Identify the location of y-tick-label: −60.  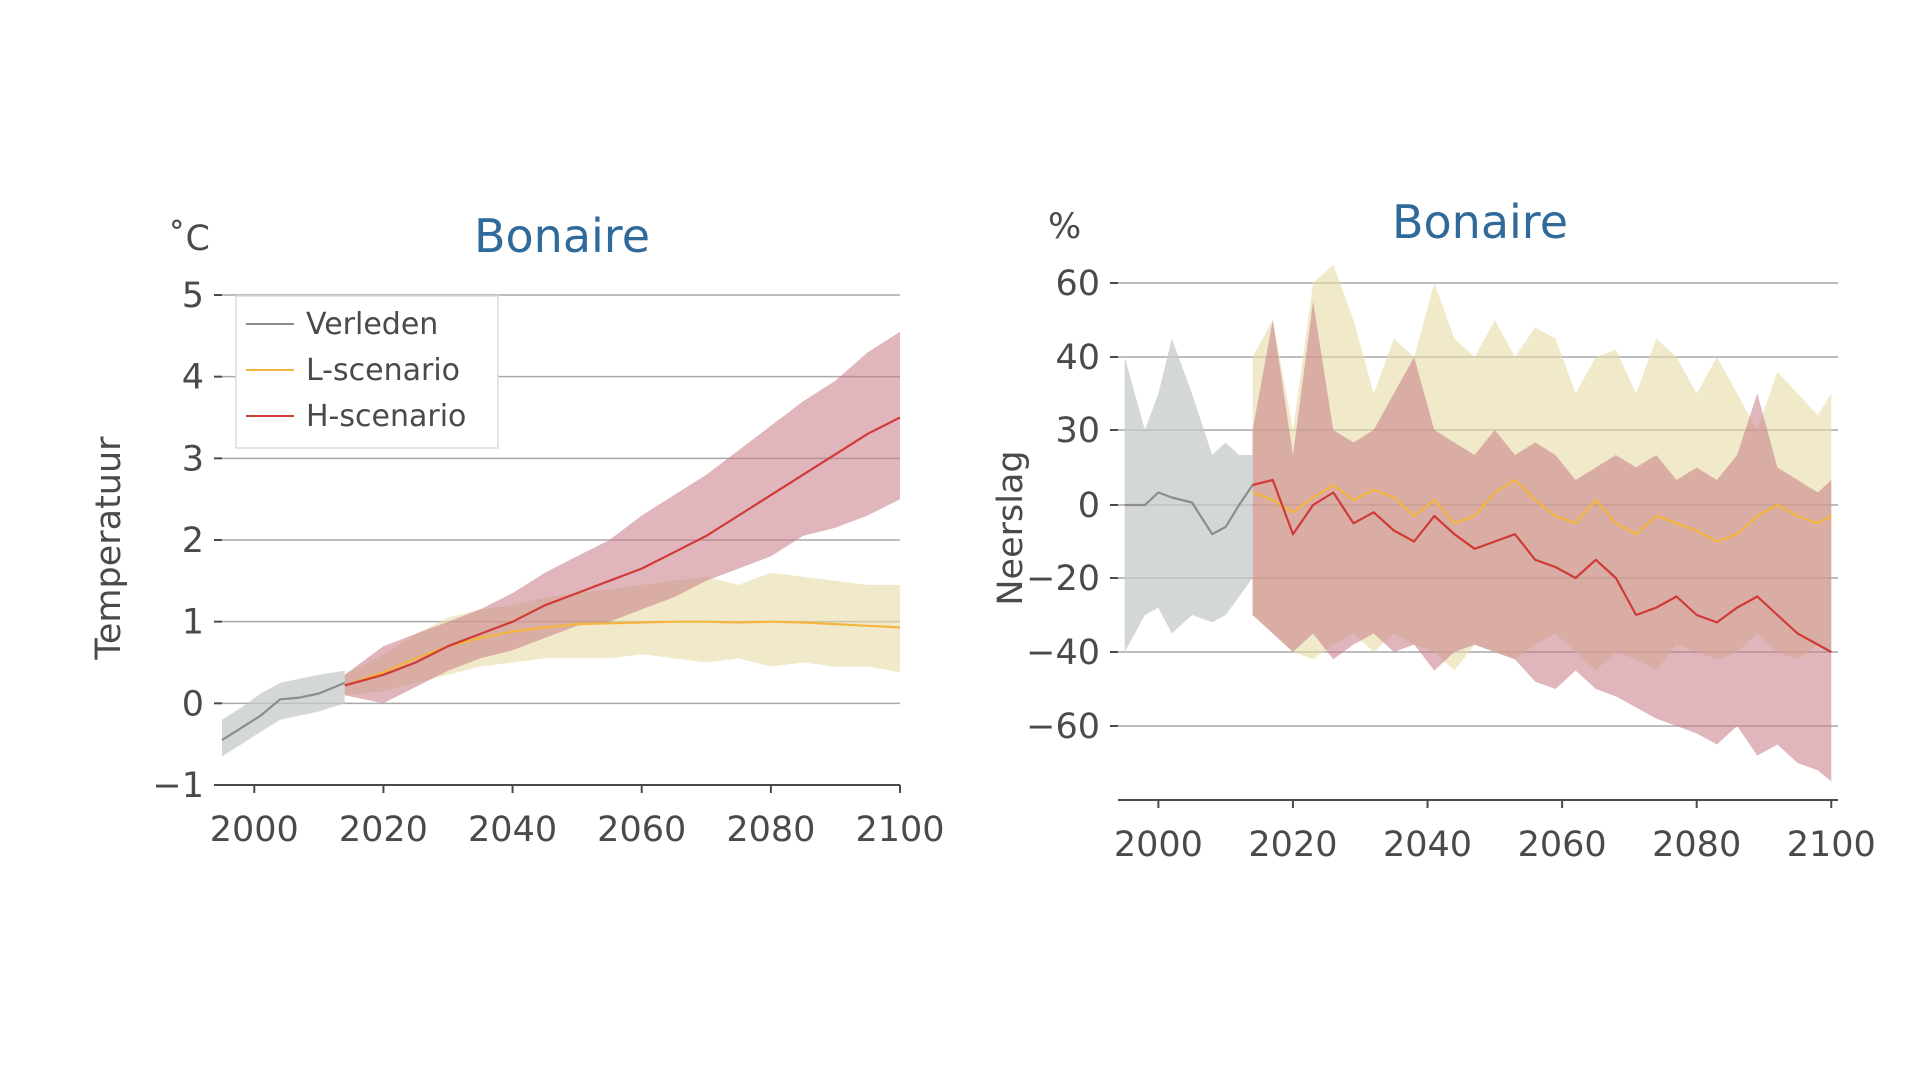
(1063, 727).